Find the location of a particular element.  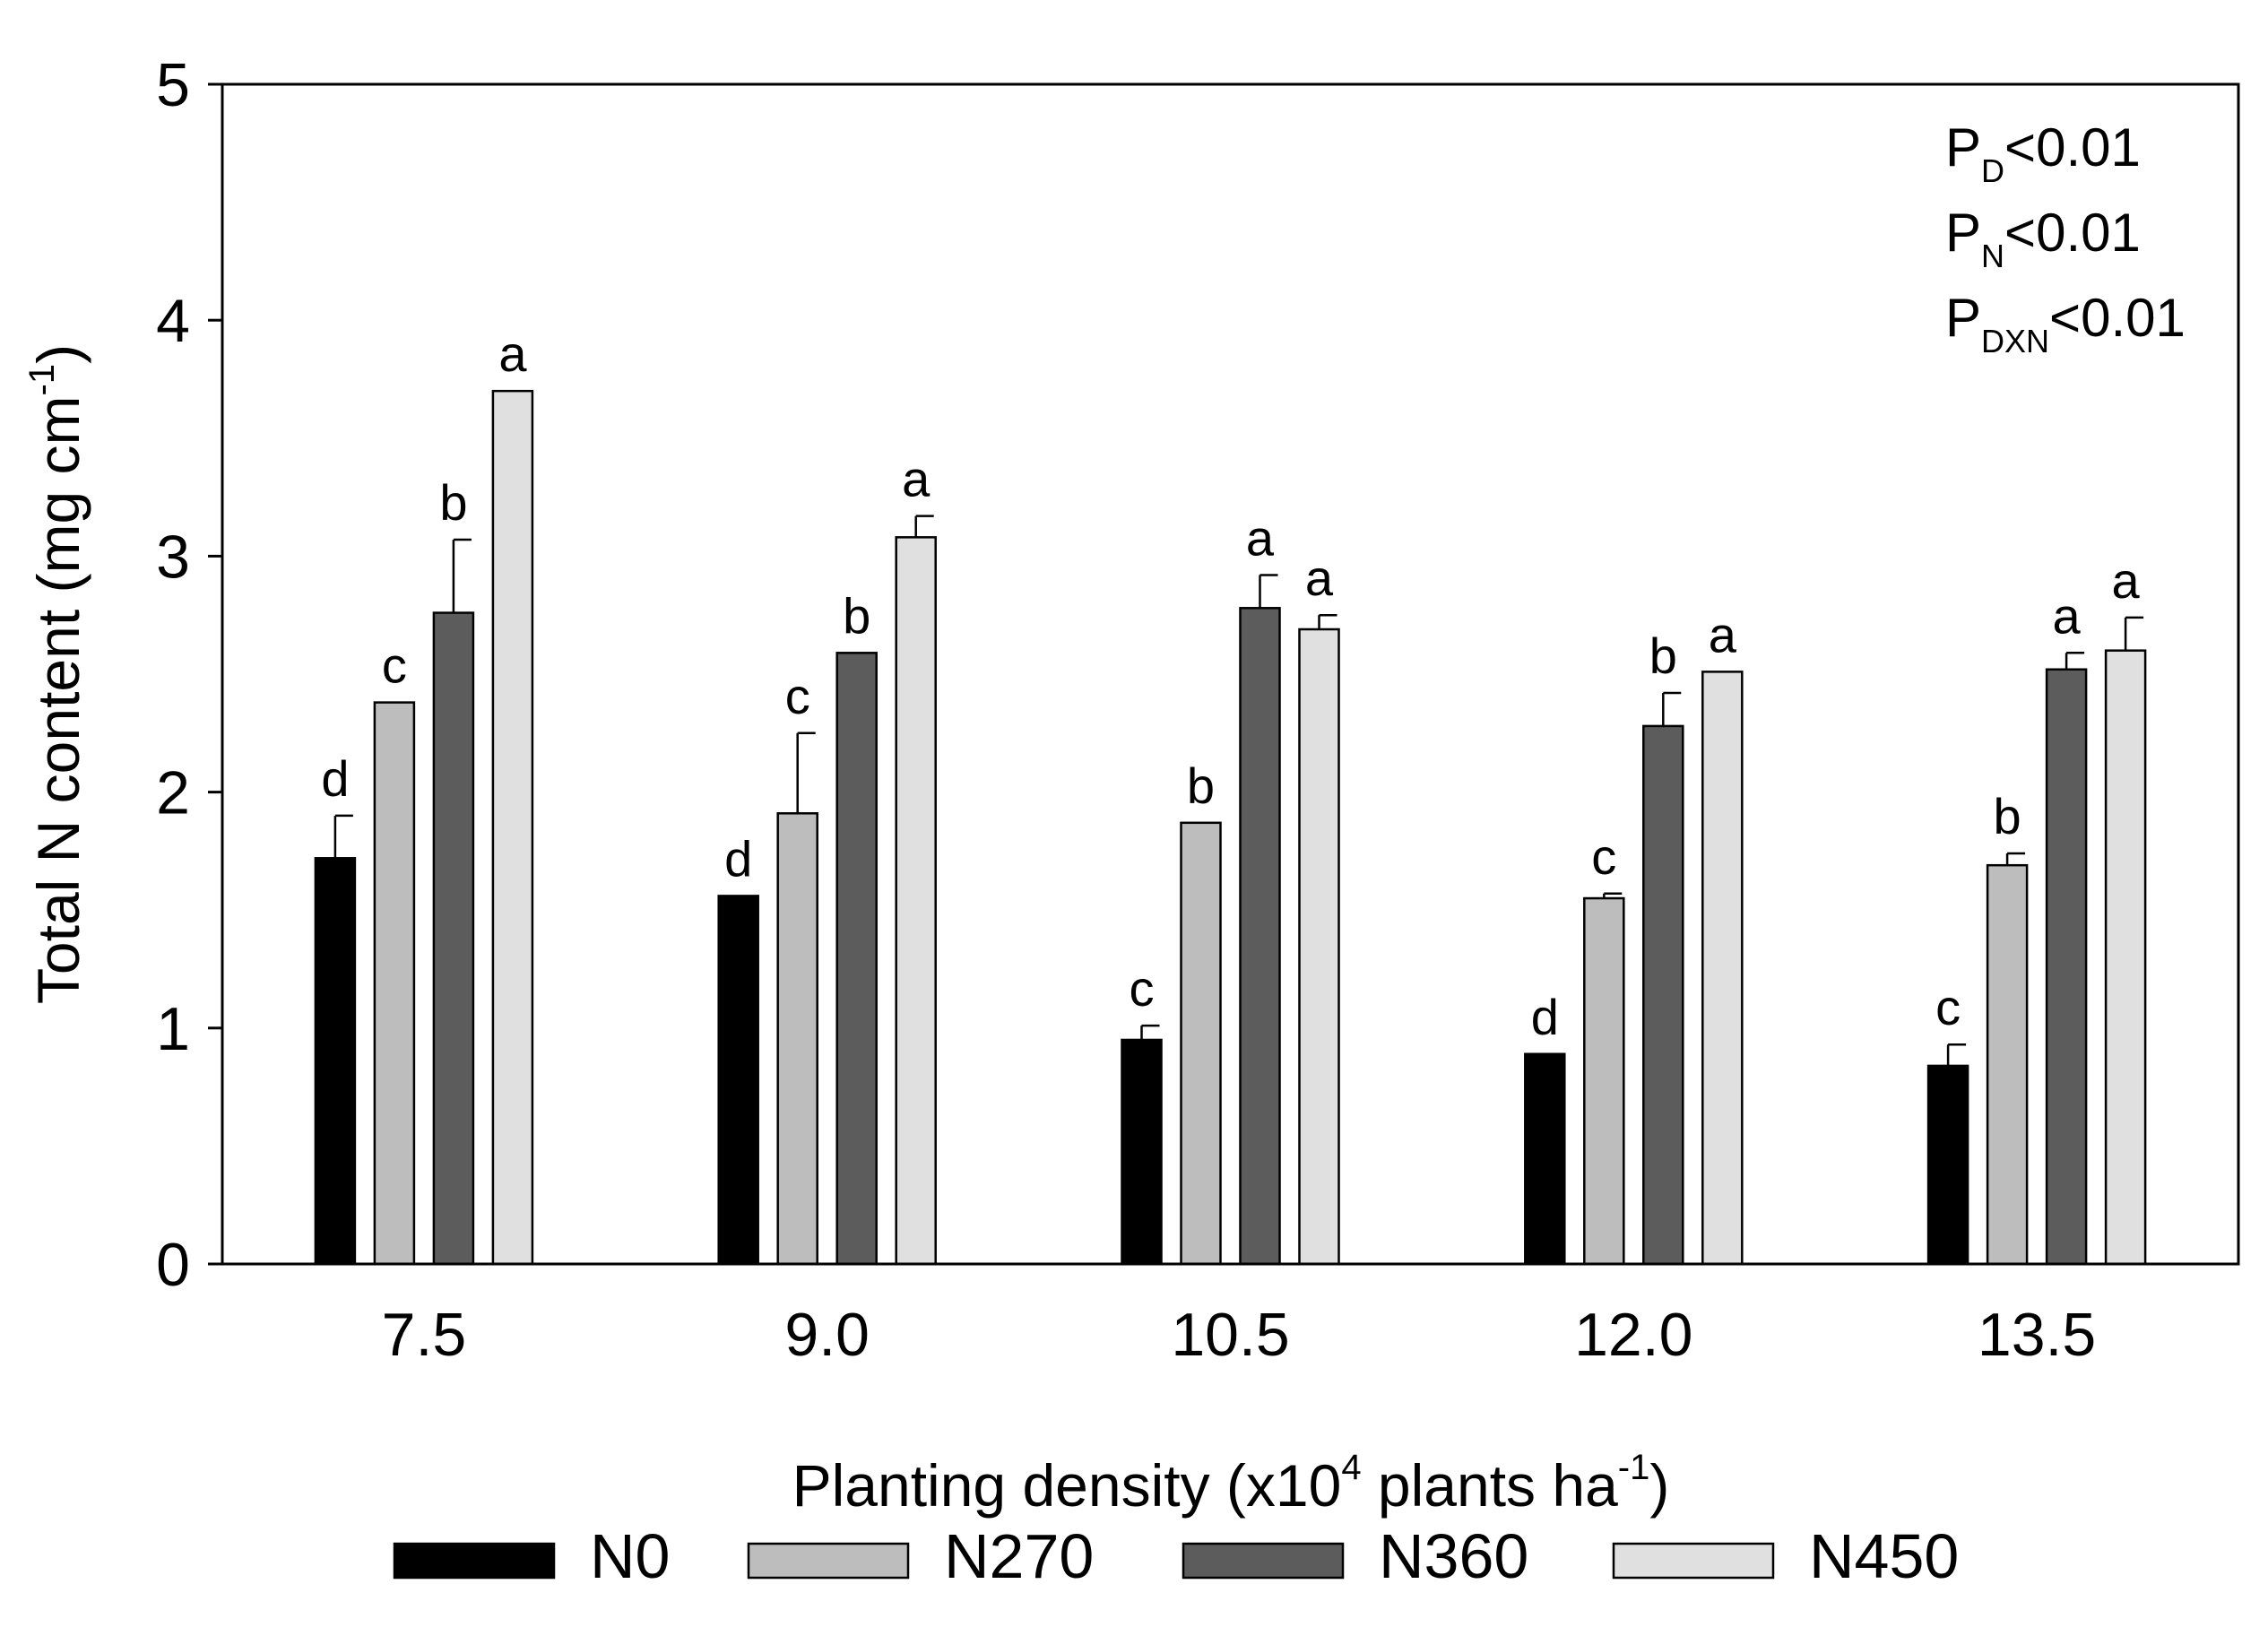

bar-N270-9.0 is located at coordinates (797, 1039).